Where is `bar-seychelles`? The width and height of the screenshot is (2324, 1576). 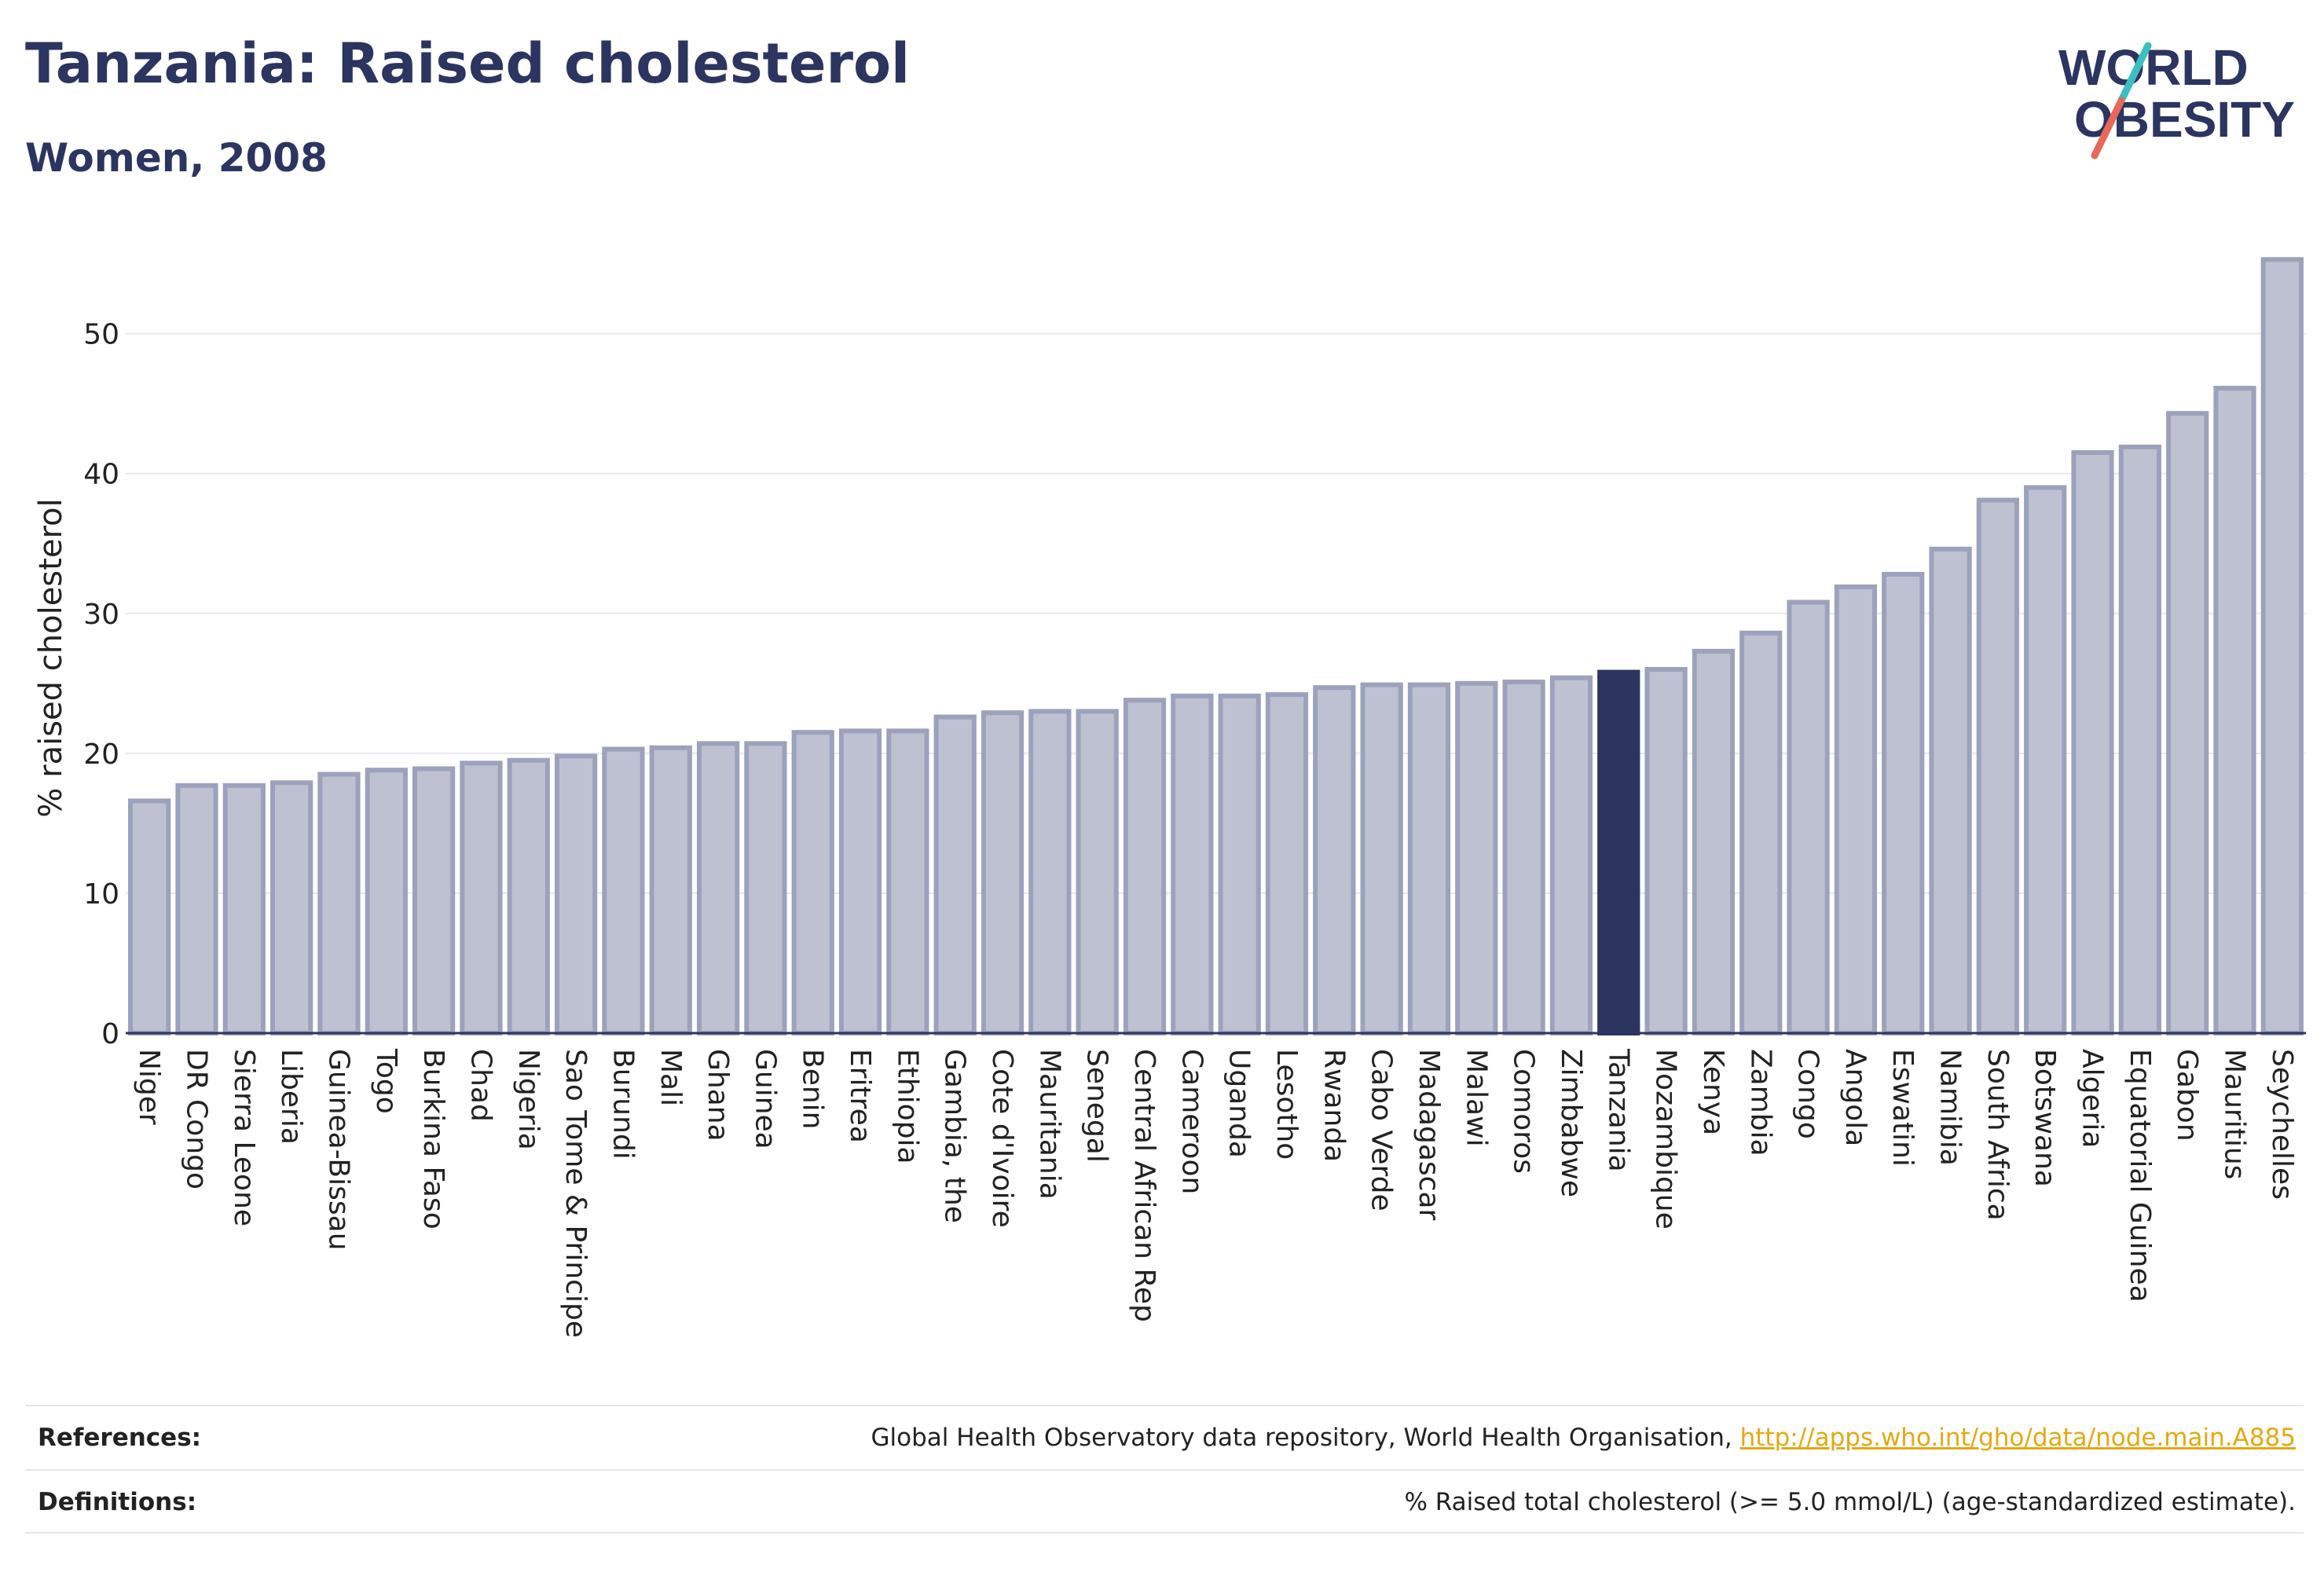 bar-seychelles is located at coordinates (2282, 646).